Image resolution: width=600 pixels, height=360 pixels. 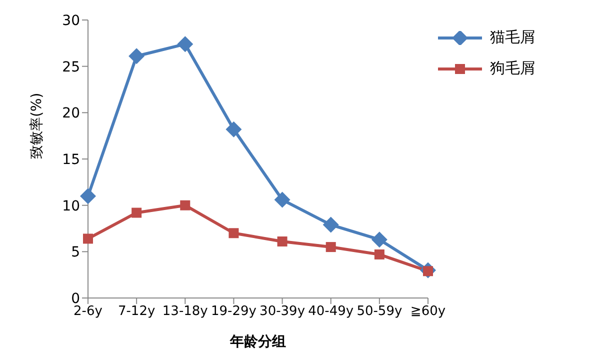 I want to click on x-tick-label: 7-12y, so click(x=137, y=312).